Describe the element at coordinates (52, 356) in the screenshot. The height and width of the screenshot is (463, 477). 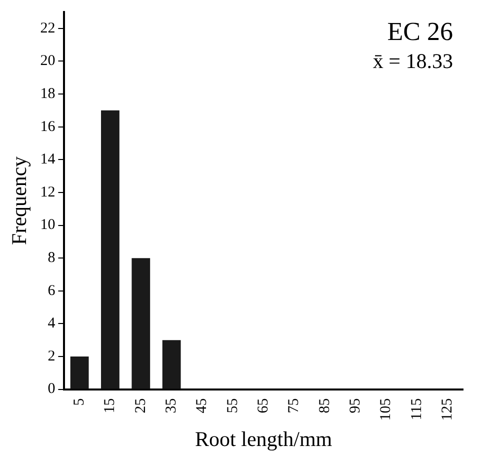
I see `y-tick-label: 2` at that location.